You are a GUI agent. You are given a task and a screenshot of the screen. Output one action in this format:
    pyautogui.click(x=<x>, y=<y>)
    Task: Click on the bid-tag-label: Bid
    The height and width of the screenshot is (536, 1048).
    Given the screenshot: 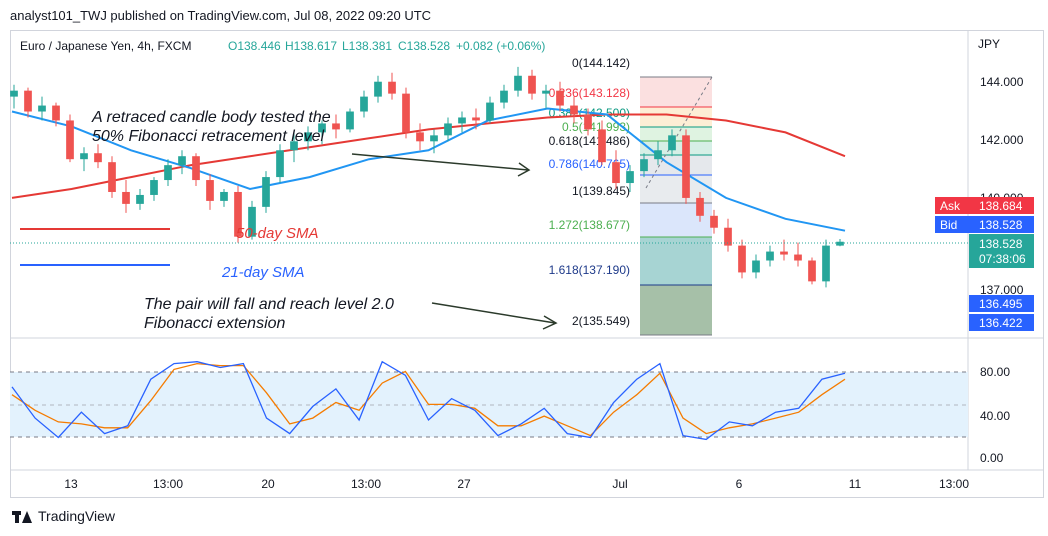 What is the action you would take?
    pyautogui.click(x=948, y=225)
    